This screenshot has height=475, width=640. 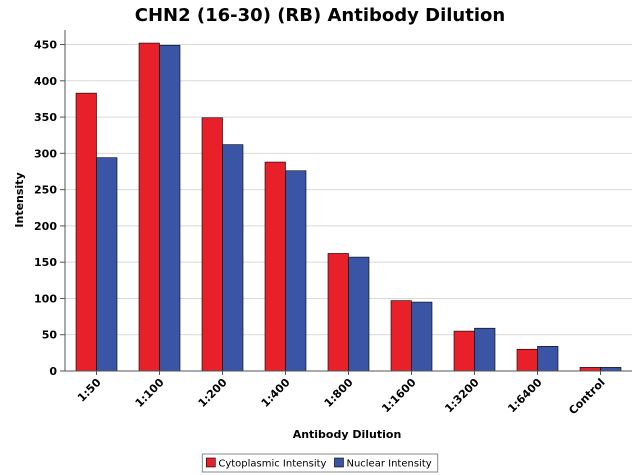 I want to click on x-tick-label: 1:800, so click(x=339, y=393).